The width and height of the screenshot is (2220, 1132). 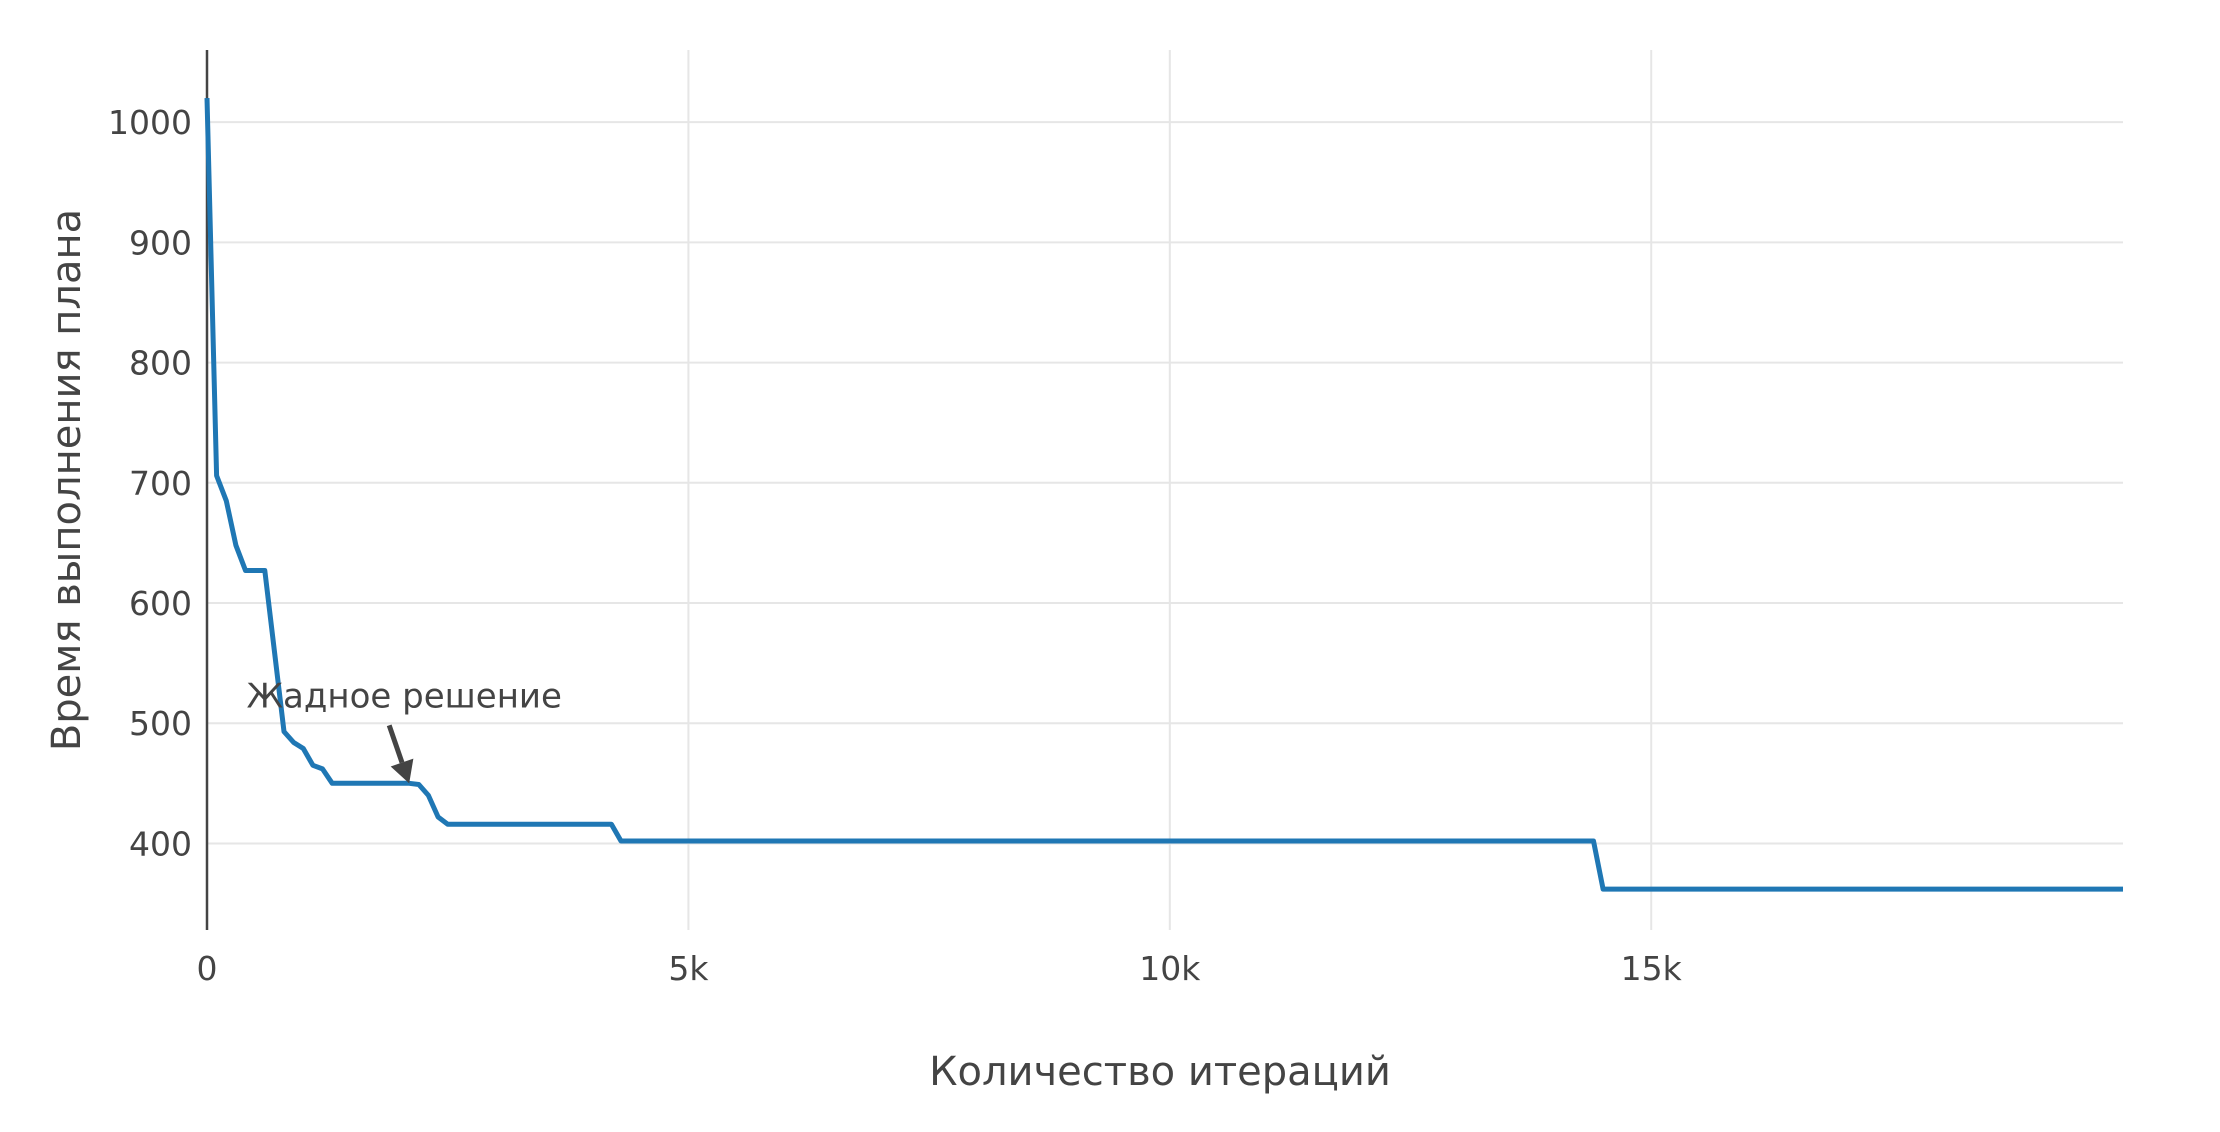 I want to click on annotation-layer: Жадное решение, so click(x=404, y=730).